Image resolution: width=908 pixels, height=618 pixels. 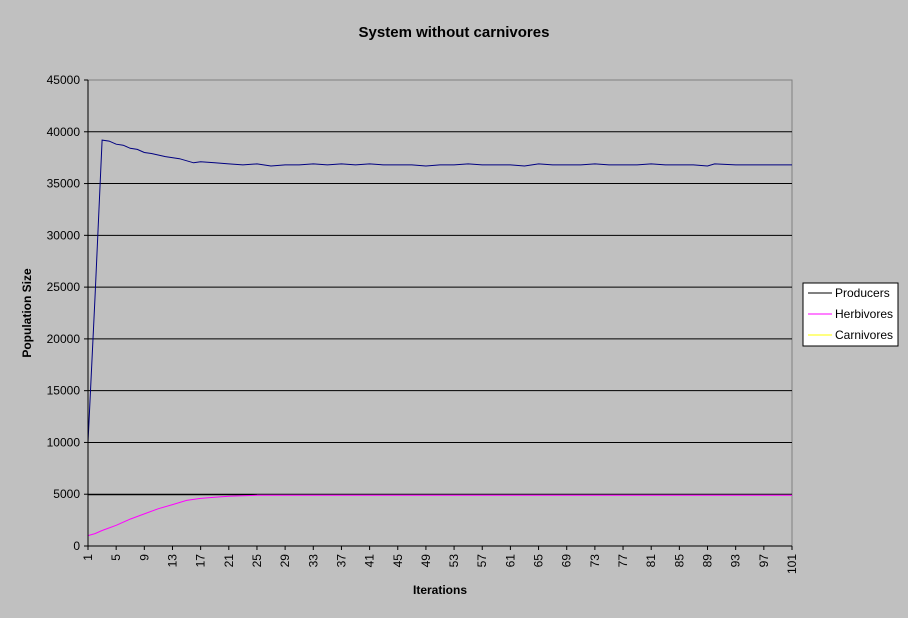 What do you see at coordinates (510, 561) in the screenshot?
I see `x-tick-label: 61` at bounding box center [510, 561].